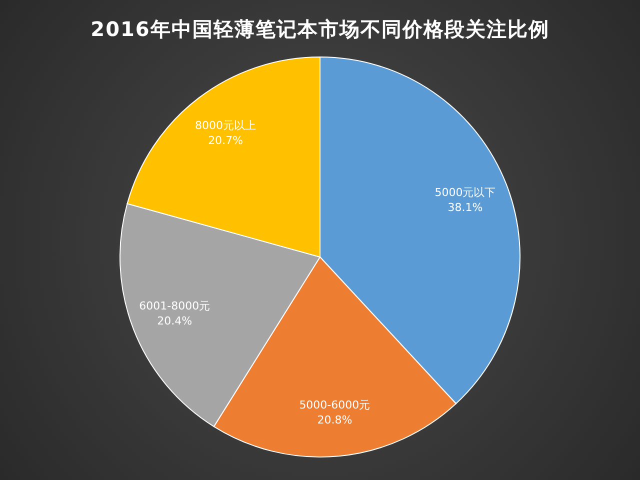  What do you see at coordinates (334, 419) in the screenshot?
I see `data-label: 20.8%` at bounding box center [334, 419].